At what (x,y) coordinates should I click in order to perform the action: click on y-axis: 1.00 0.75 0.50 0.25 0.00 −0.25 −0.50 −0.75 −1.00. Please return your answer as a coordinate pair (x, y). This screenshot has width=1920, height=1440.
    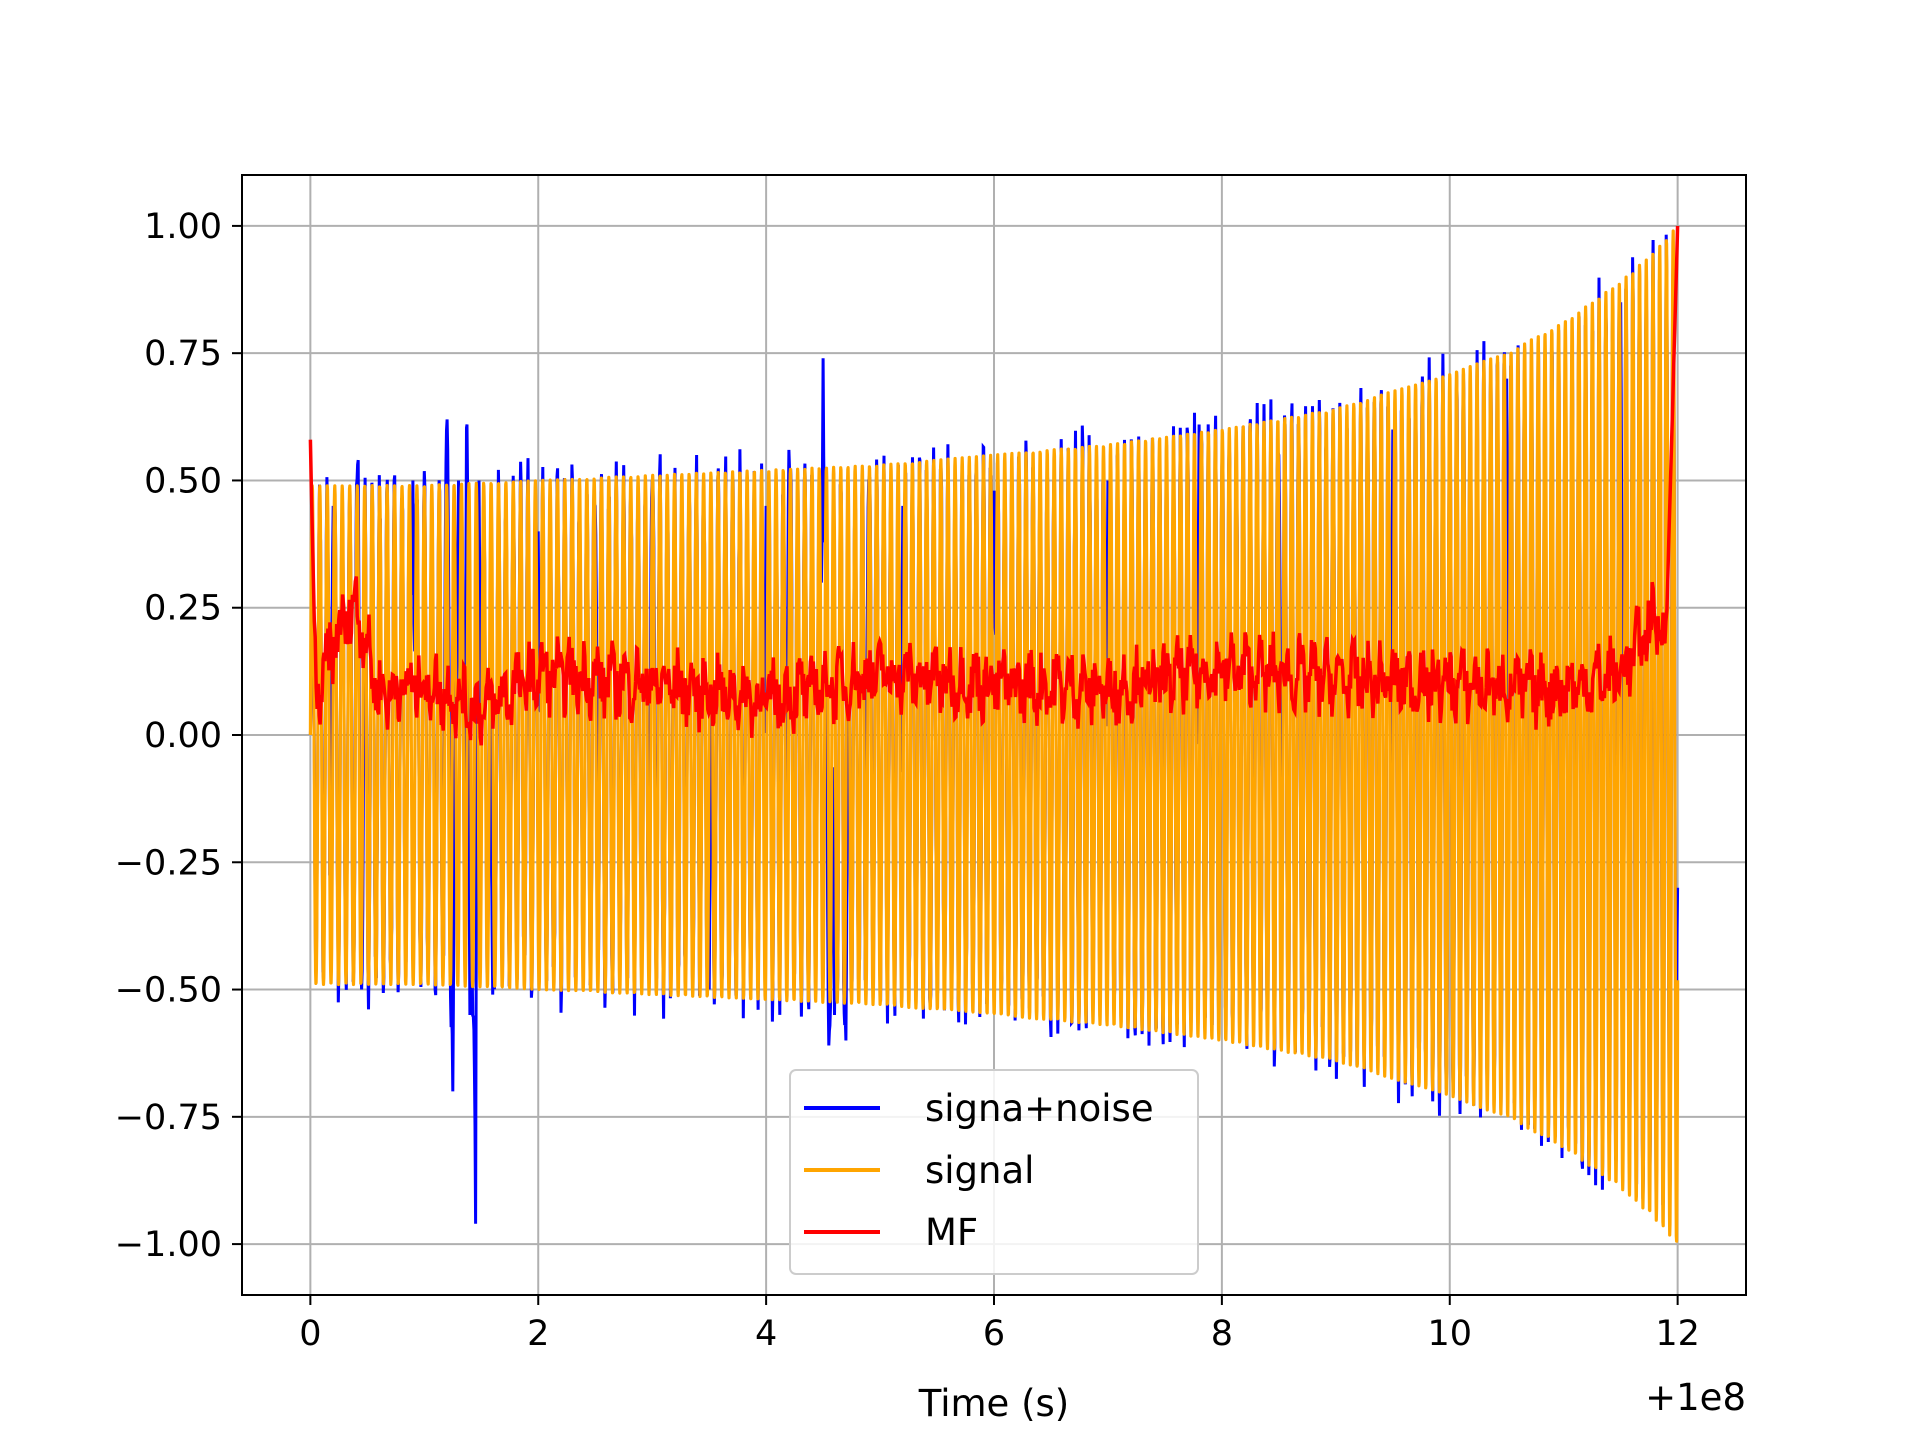
    Looking at the image, I should click on (178, 736).